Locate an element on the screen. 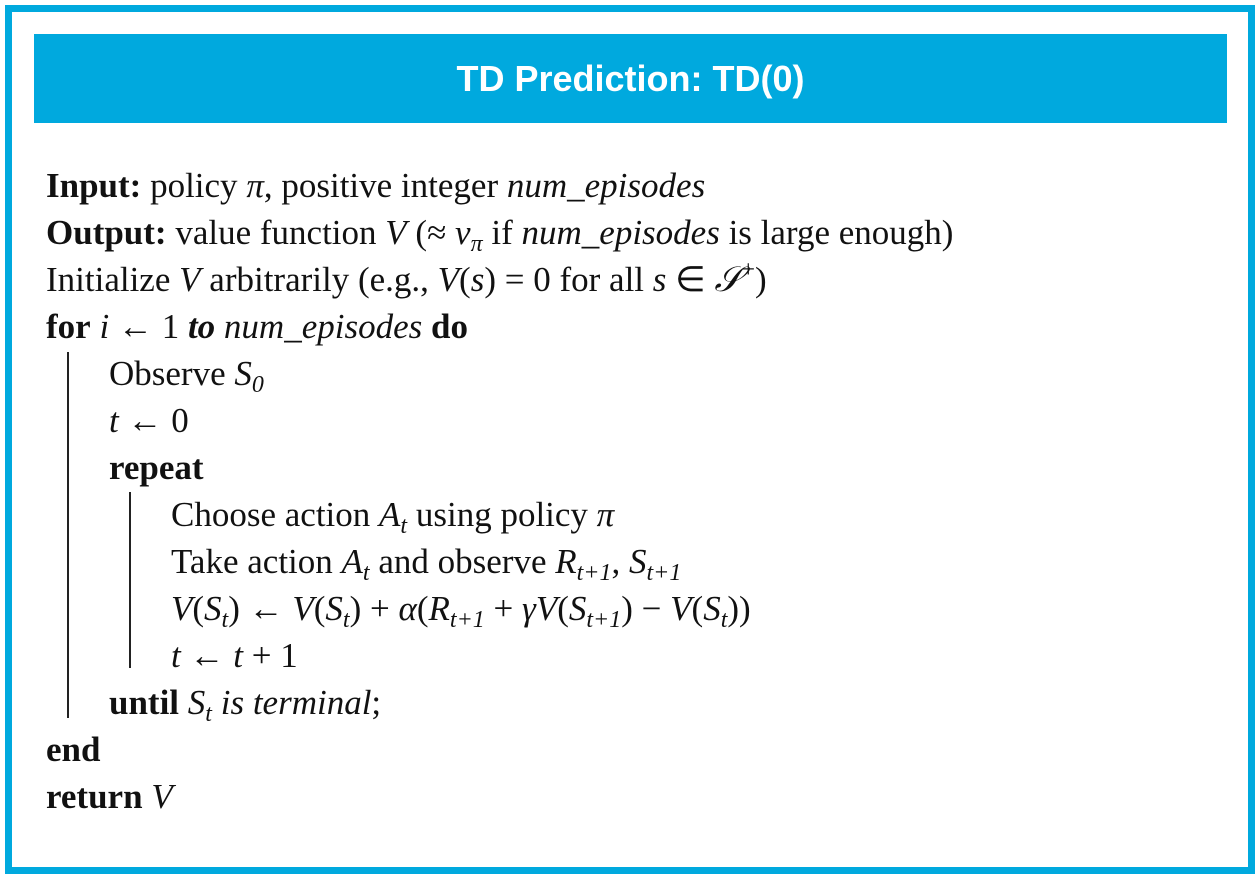 This screenshot has height=879, width=1260. line-segment: v is located at coordinates (463, 232).